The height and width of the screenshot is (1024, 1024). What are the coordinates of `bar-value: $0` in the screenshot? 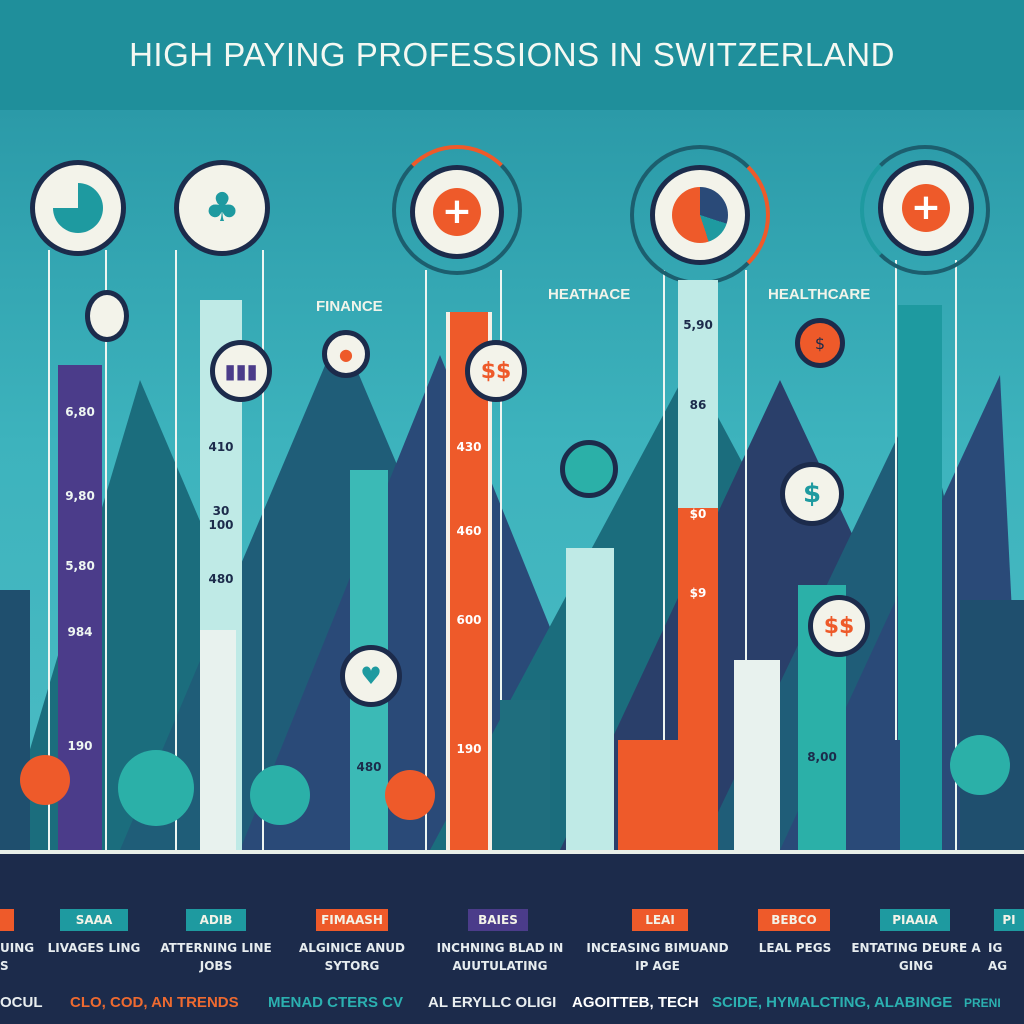 It's located at (698, 514).